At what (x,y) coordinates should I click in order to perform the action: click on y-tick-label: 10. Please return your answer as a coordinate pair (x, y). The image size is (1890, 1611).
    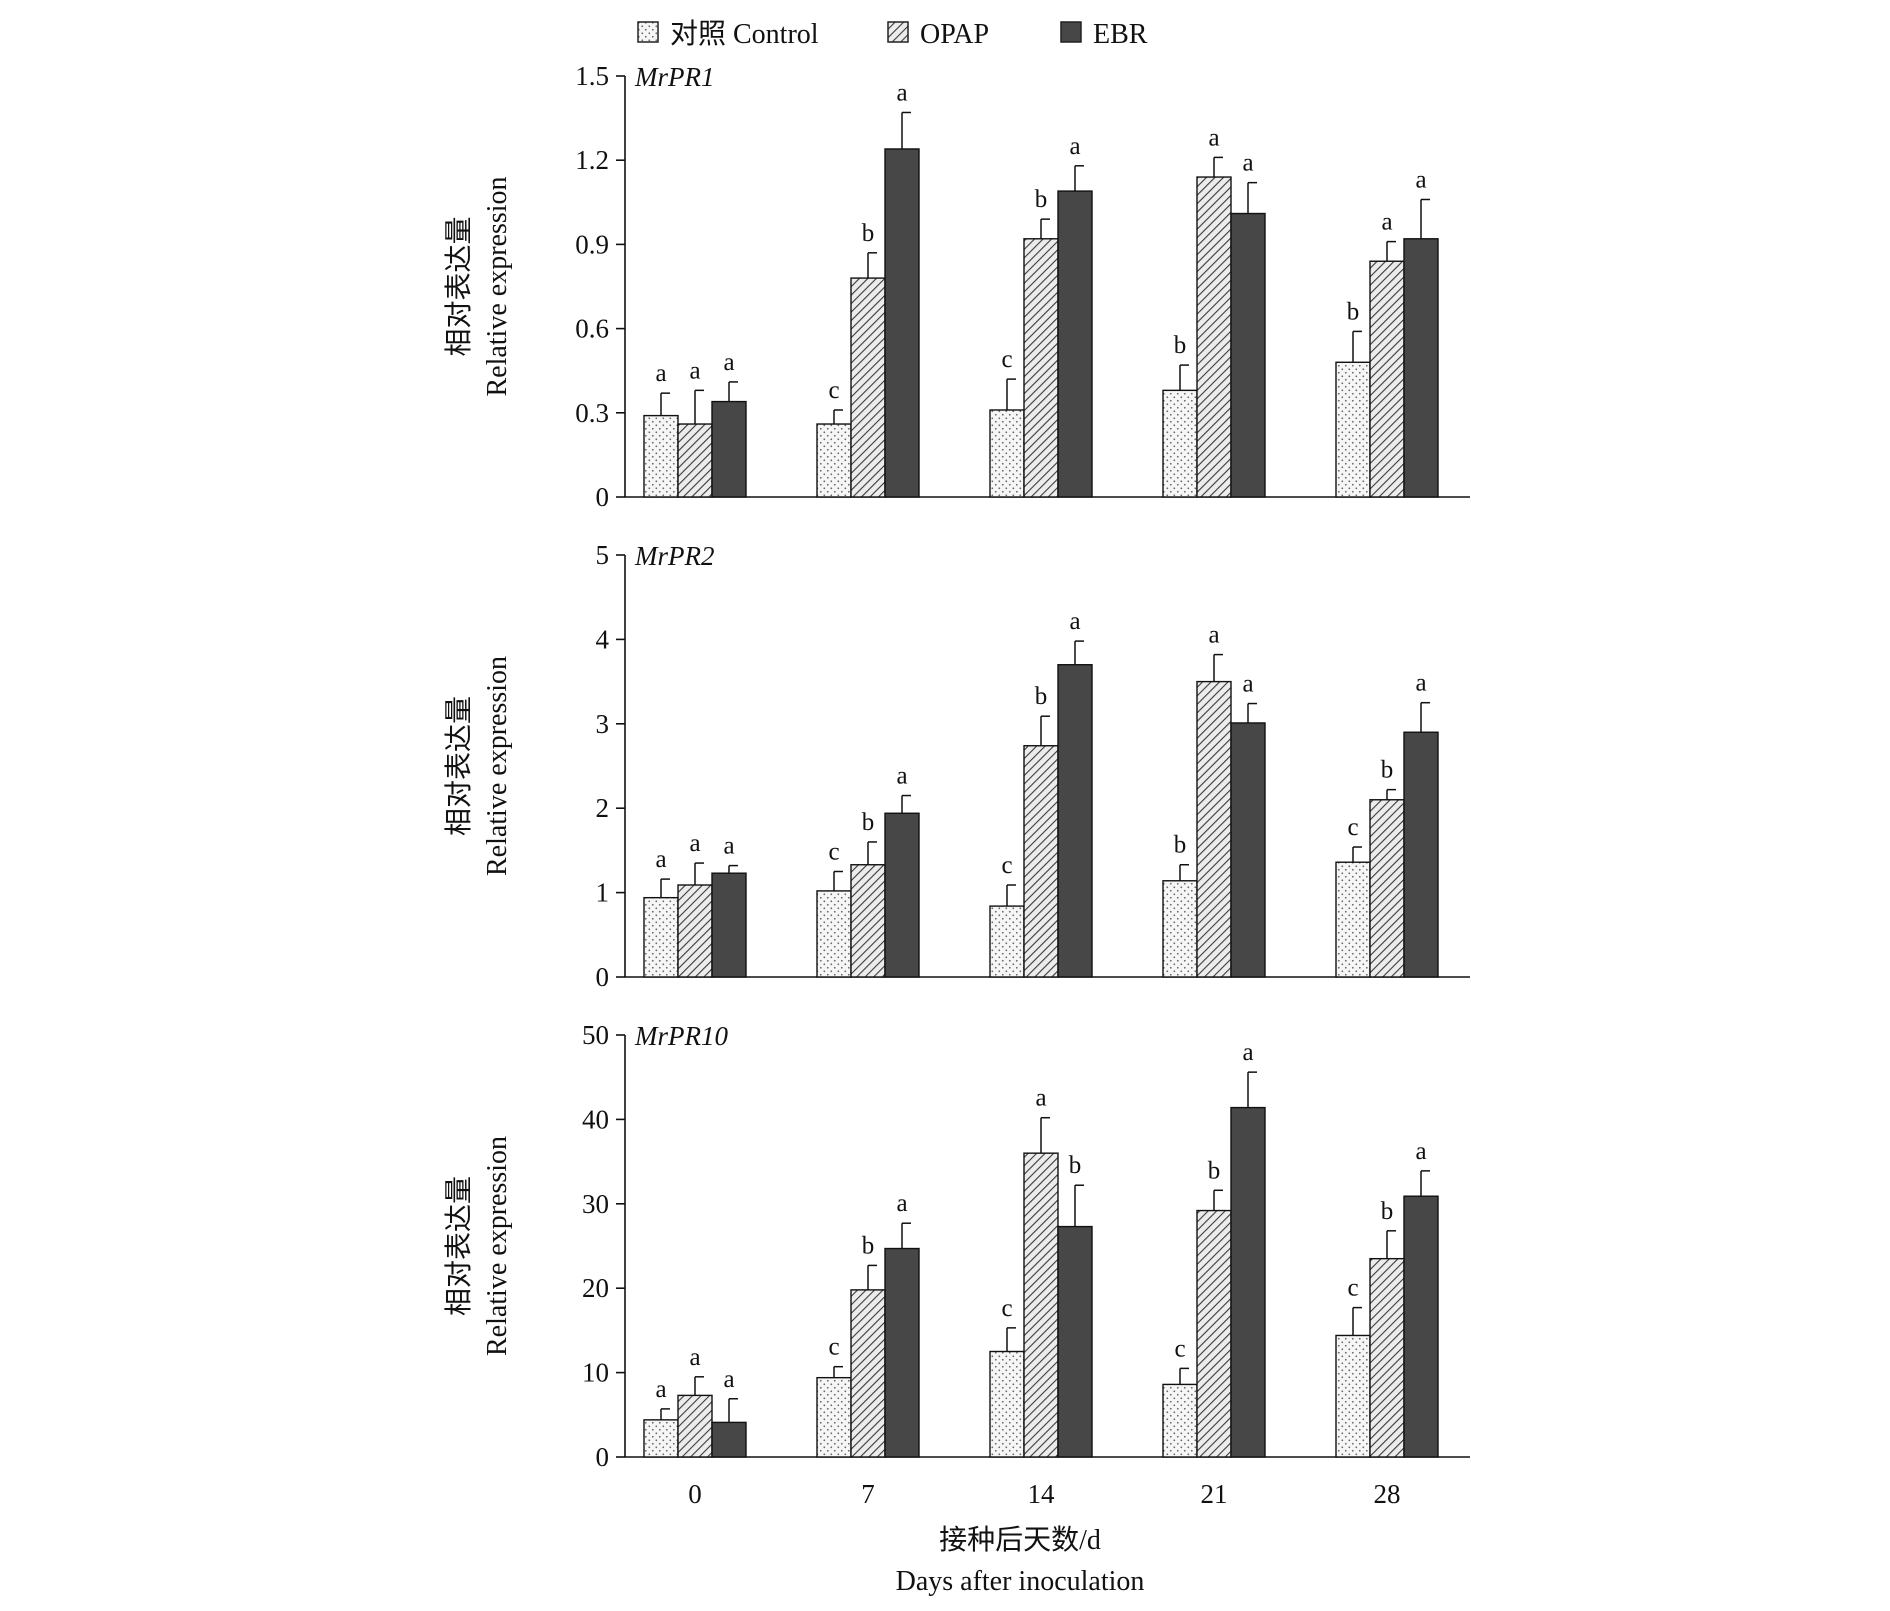
    Looking at the image, I should click on (595, 1373).